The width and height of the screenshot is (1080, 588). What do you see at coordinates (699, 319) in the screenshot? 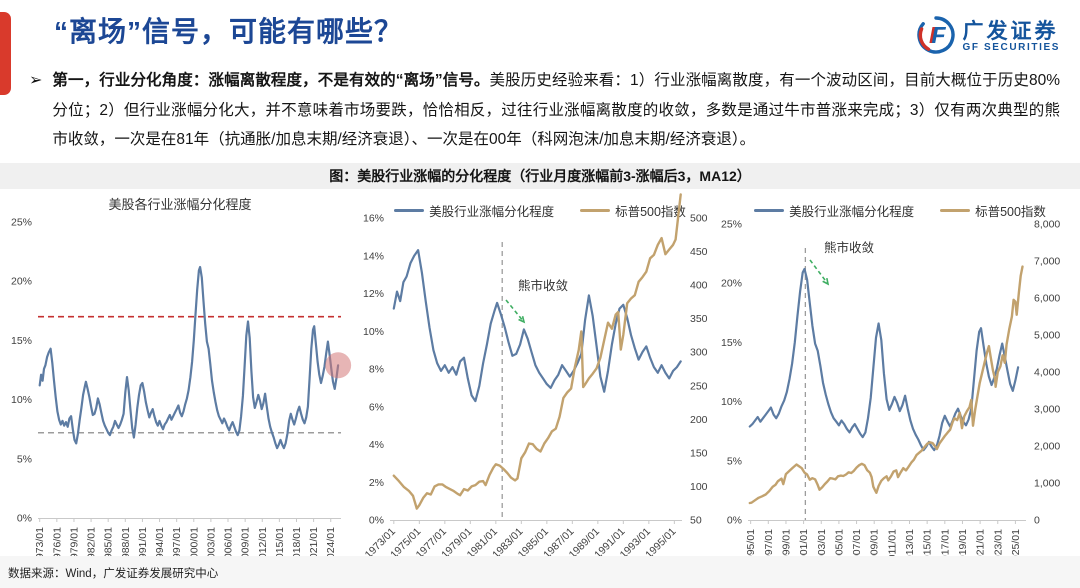
I see `secondary-y-axis-tick-label: 350` at bounding box center [699, 319].